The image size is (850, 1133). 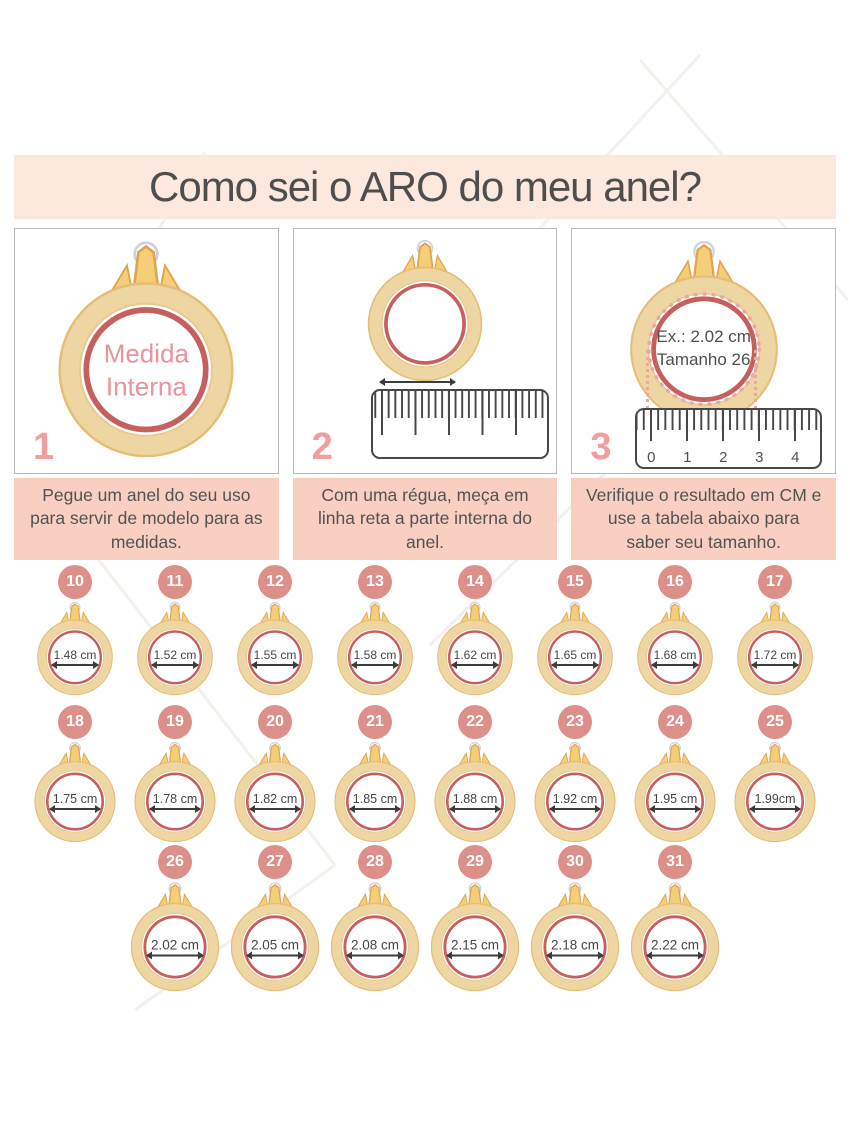 I want to click on diameter-value: 1.48 cm, so click(x=75, y=655).